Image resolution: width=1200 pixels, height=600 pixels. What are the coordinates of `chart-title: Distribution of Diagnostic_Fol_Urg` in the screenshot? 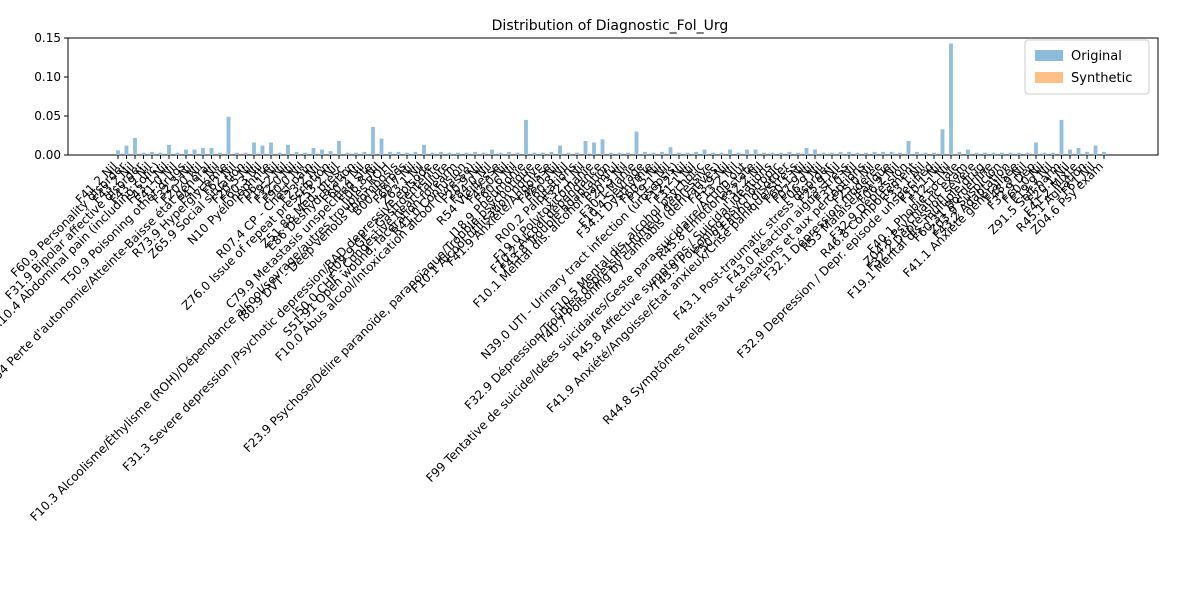 It's located at (610, 26).